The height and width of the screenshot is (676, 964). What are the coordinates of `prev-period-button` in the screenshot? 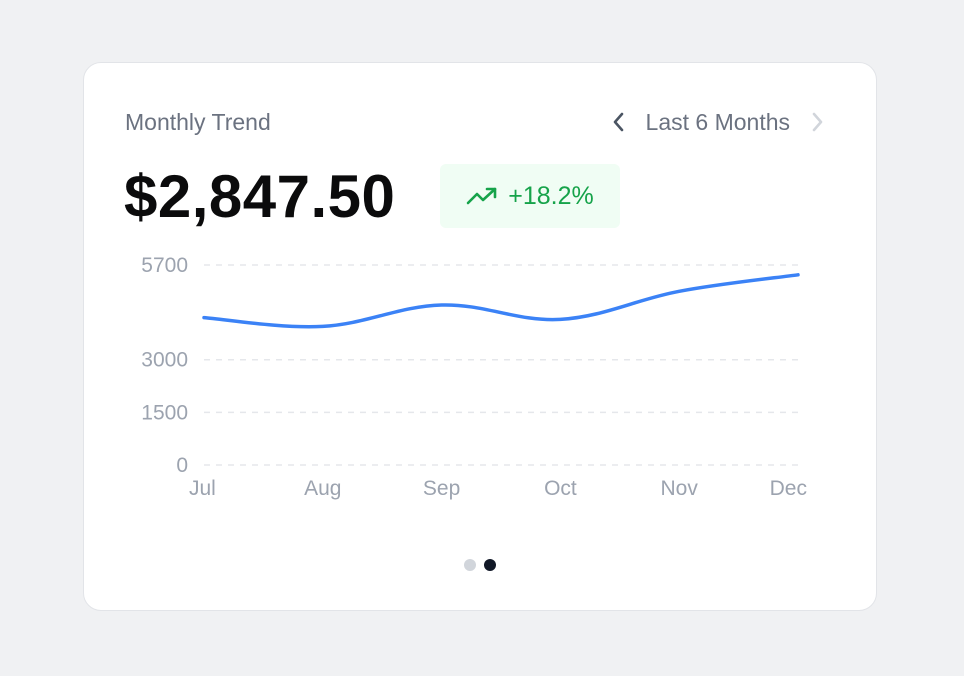 It's located at (619, 122).